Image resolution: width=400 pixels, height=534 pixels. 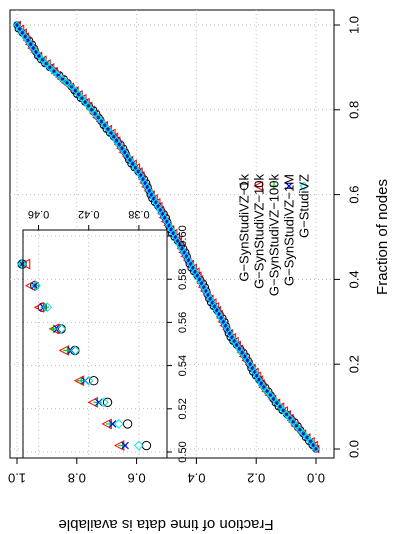 I want to click on x-tick-label: 0.4, so click(x=354, y=279).